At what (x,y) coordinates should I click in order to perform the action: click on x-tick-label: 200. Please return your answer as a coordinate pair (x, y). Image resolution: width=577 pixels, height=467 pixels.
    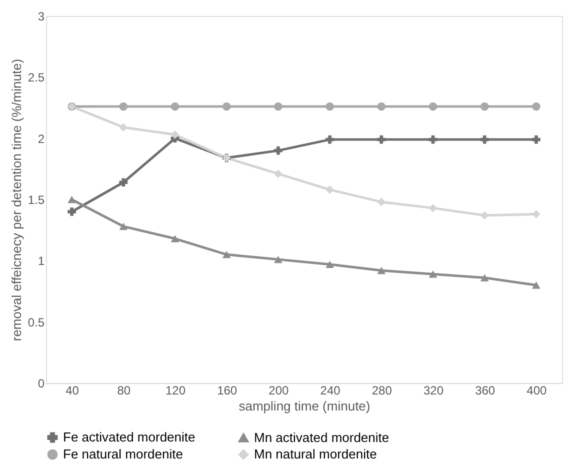
    Looking at the image, I should click on (279, 391).